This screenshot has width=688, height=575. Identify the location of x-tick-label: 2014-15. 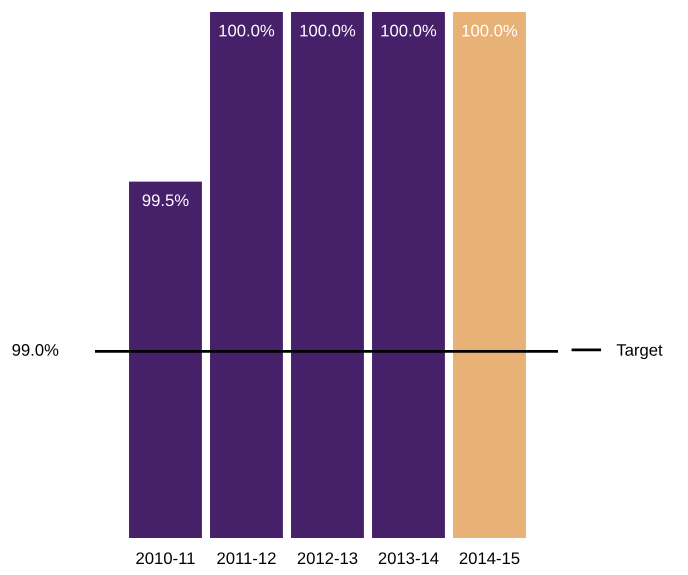
(490, 558).